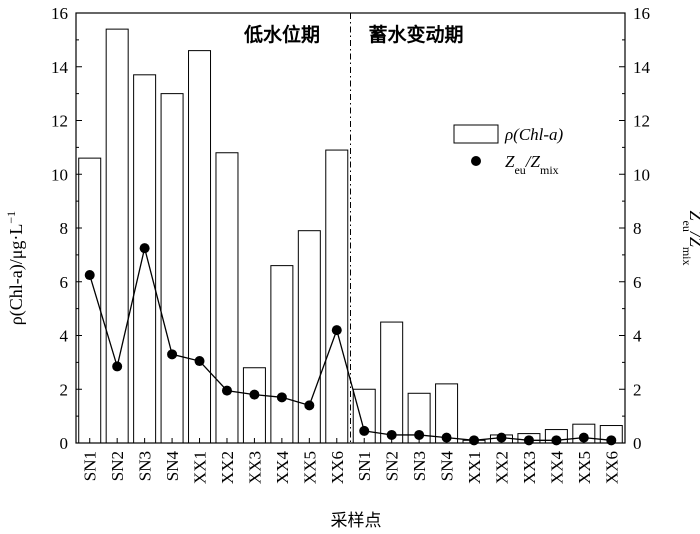  What do you see at coordinates (693, 215) in the screenshot?
I see `y2-axis-title-z1: Z` at bounding box center [693, 215].